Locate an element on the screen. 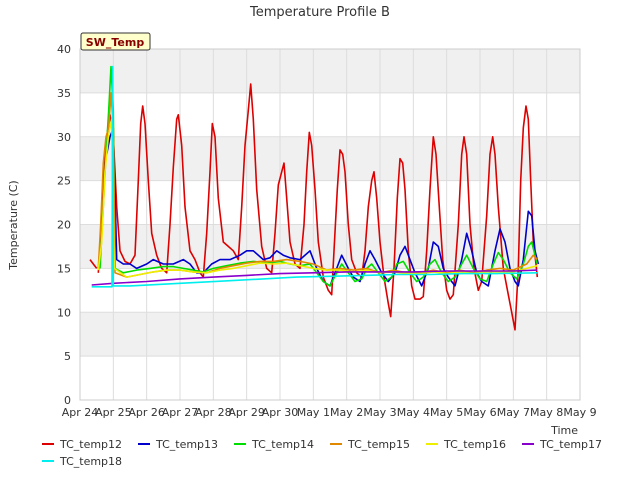 This screenshot has width=640, height=480. legend-label-TC_temp17: TC_temp17 is located at coordinates (570, 444).